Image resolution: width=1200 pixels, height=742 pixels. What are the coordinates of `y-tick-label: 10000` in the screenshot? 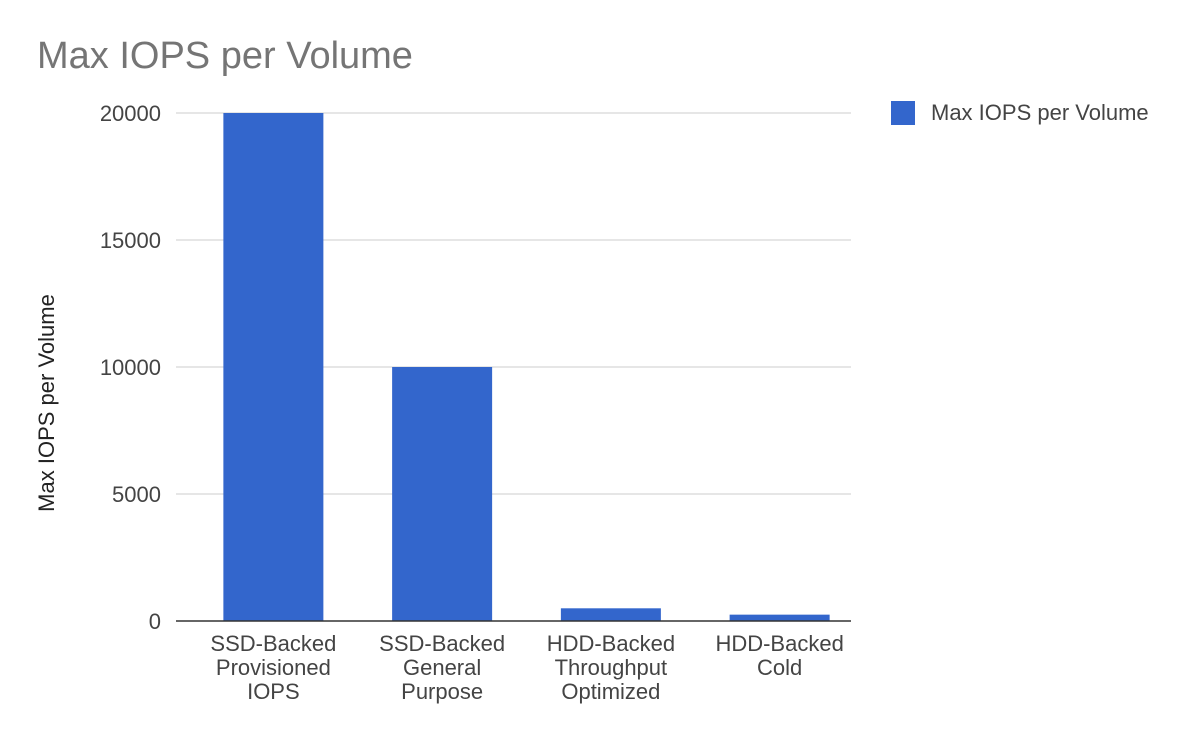 It's located at (130, 367).